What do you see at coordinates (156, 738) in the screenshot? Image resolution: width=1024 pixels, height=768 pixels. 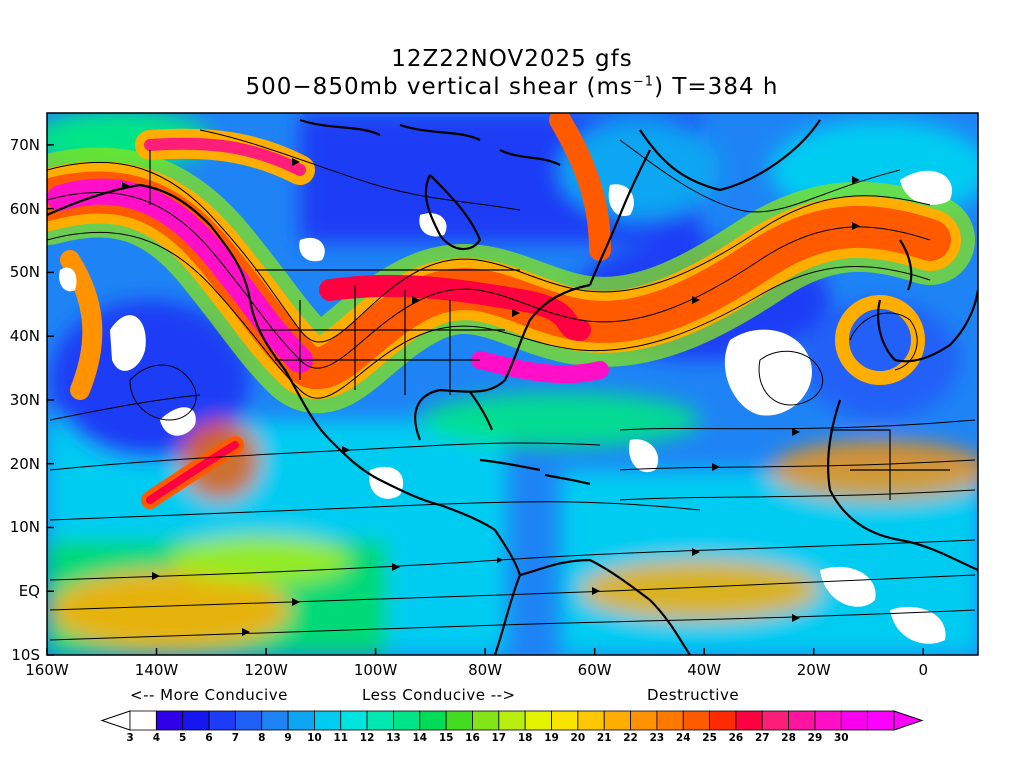 I see `colorbar-tick-label: 4` at bounding box center [156, 738].